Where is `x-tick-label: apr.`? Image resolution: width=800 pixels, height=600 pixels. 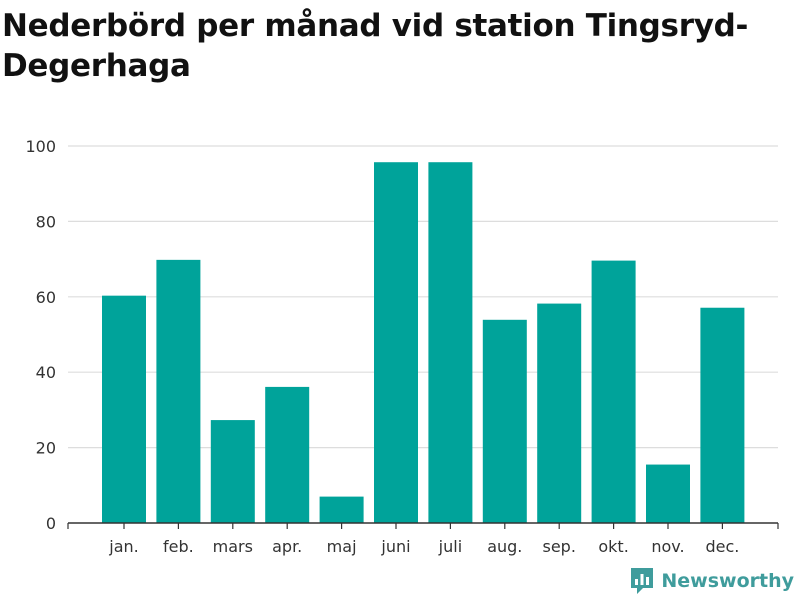 x-tick-label: apr. is located at coordinates (287, 546).